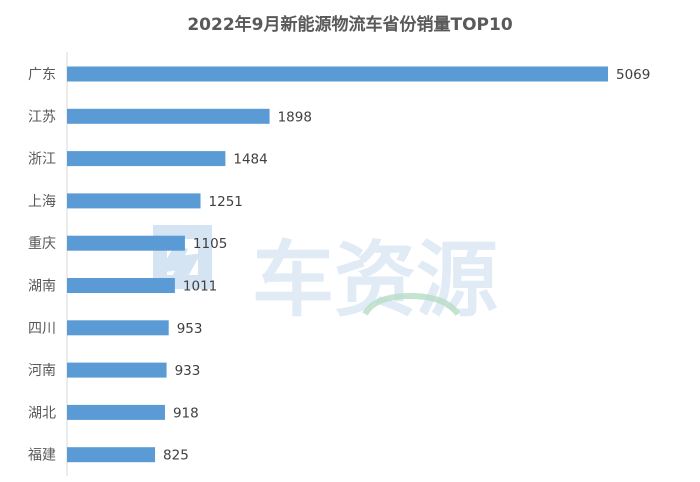 This screenshot has width=700, height=482. What do you see at coordinates (375, 280) in the screenshot?
I see `watermark-text: 车资源` at bounding box center [375, 280].